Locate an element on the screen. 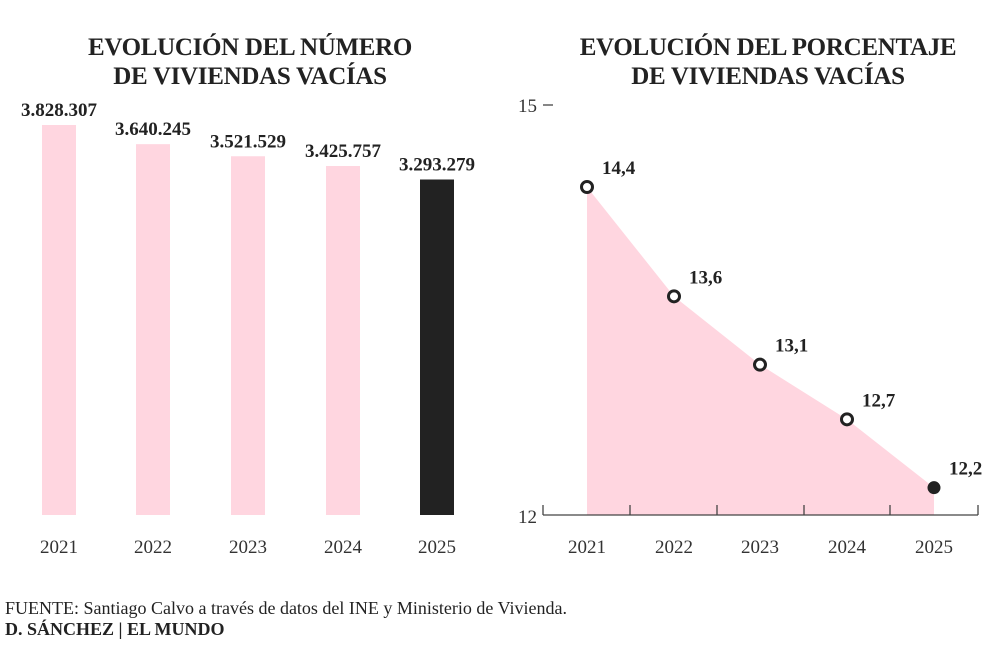 The height and width of the screenshot is (655, 990). bar-x-tick-label: 2025 is located at coordinates (437, 547).